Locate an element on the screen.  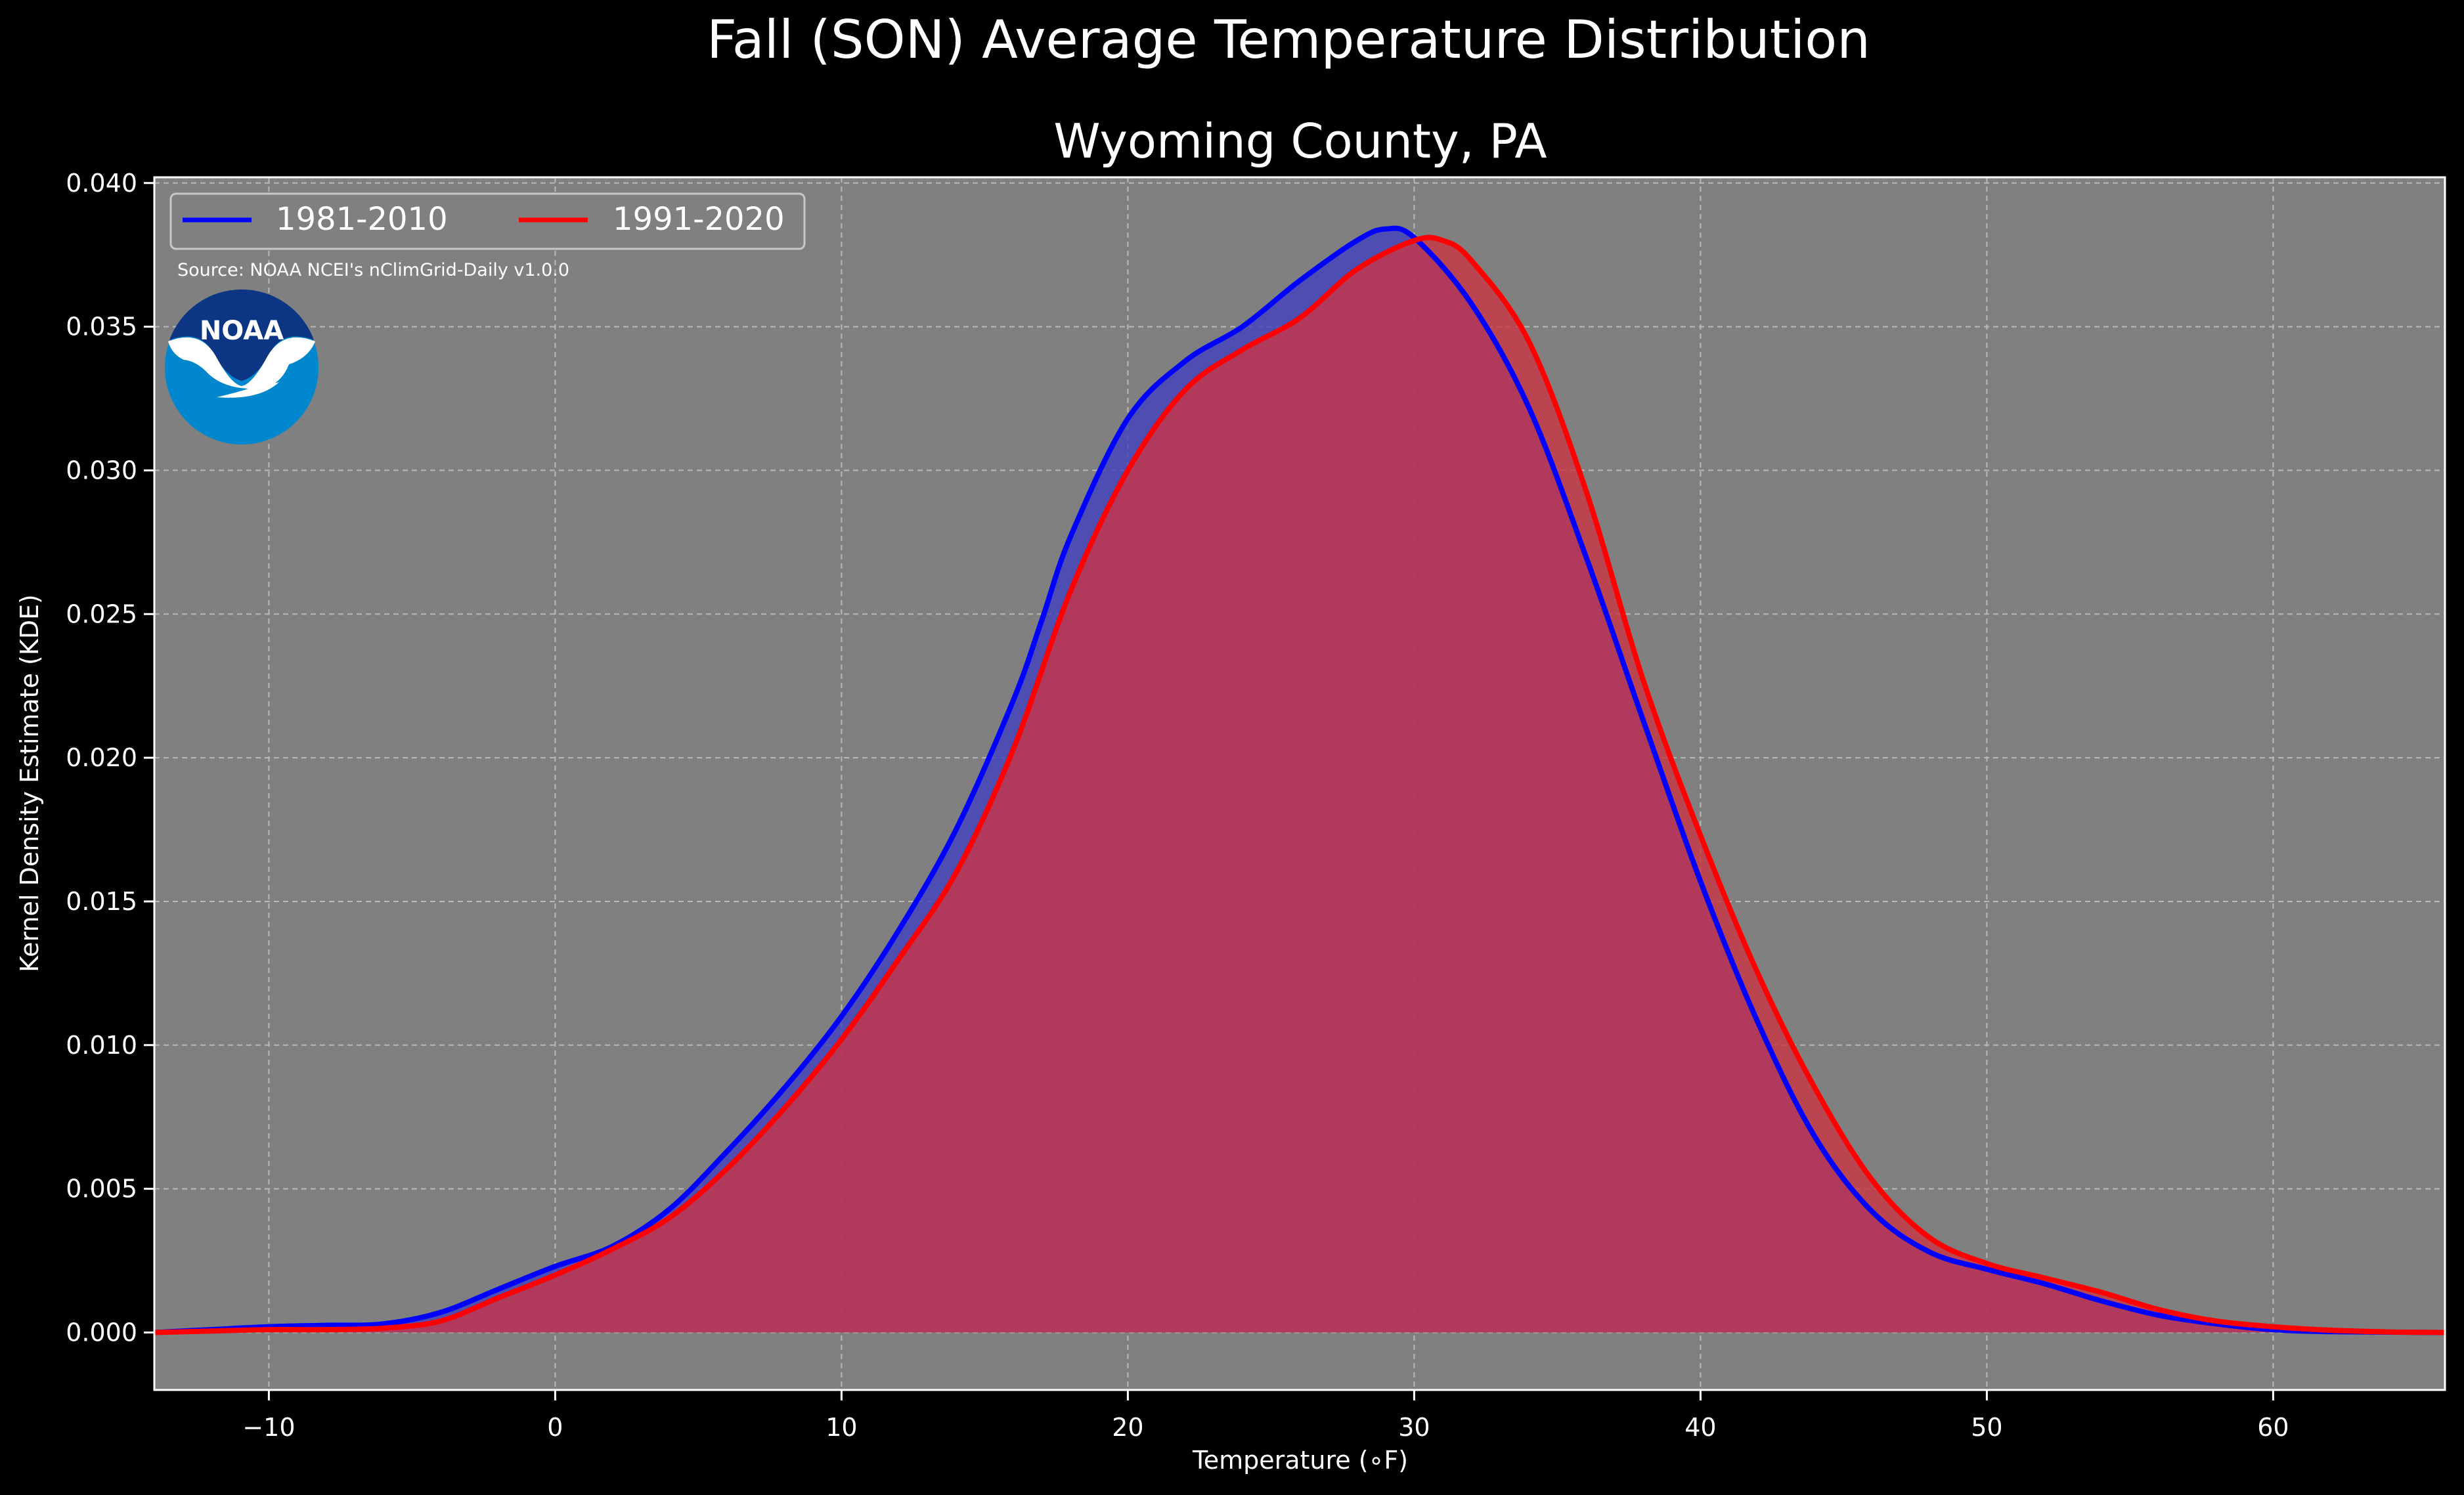
noaa-logo-gull is located at coordinates (241, 367).